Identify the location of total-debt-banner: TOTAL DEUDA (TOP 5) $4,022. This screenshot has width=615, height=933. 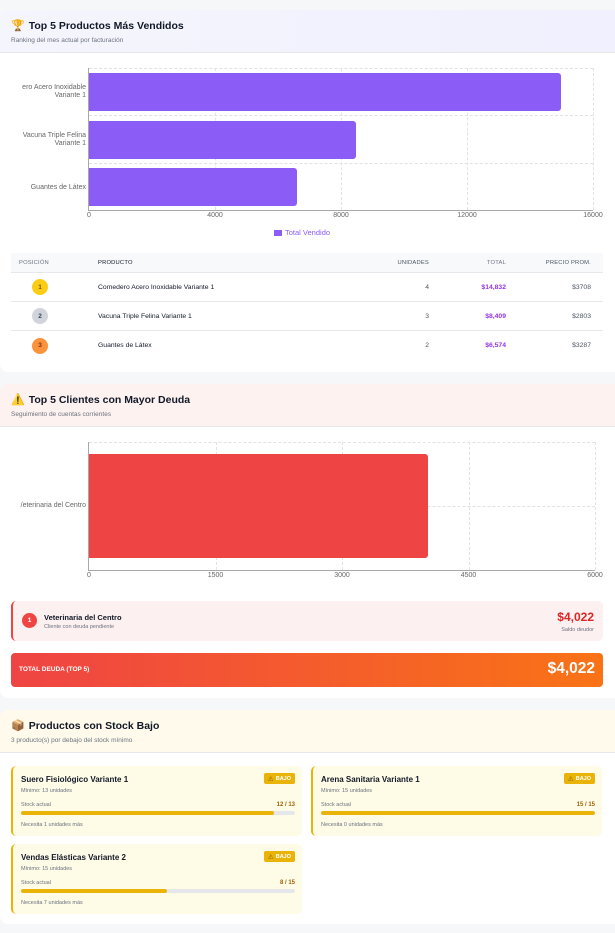
(307, 670).